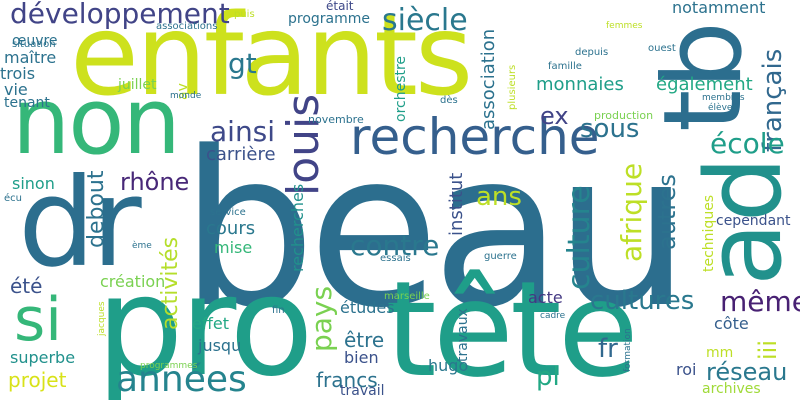 The width and height of the screenshot is (800, 400). Describe the element at coordinates (592, 52) in the screenshot. I see `cloud-word-depuis: depuis` at that location.